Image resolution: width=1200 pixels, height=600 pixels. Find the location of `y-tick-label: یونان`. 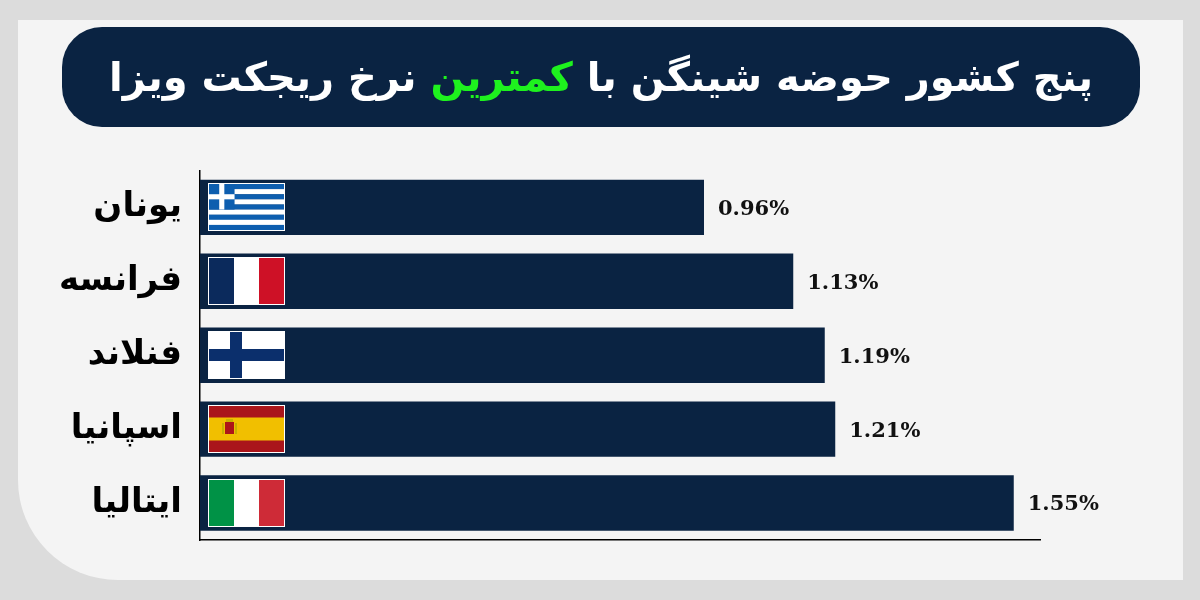

y-tick-label: یونان is located at coordinates (137, 205).